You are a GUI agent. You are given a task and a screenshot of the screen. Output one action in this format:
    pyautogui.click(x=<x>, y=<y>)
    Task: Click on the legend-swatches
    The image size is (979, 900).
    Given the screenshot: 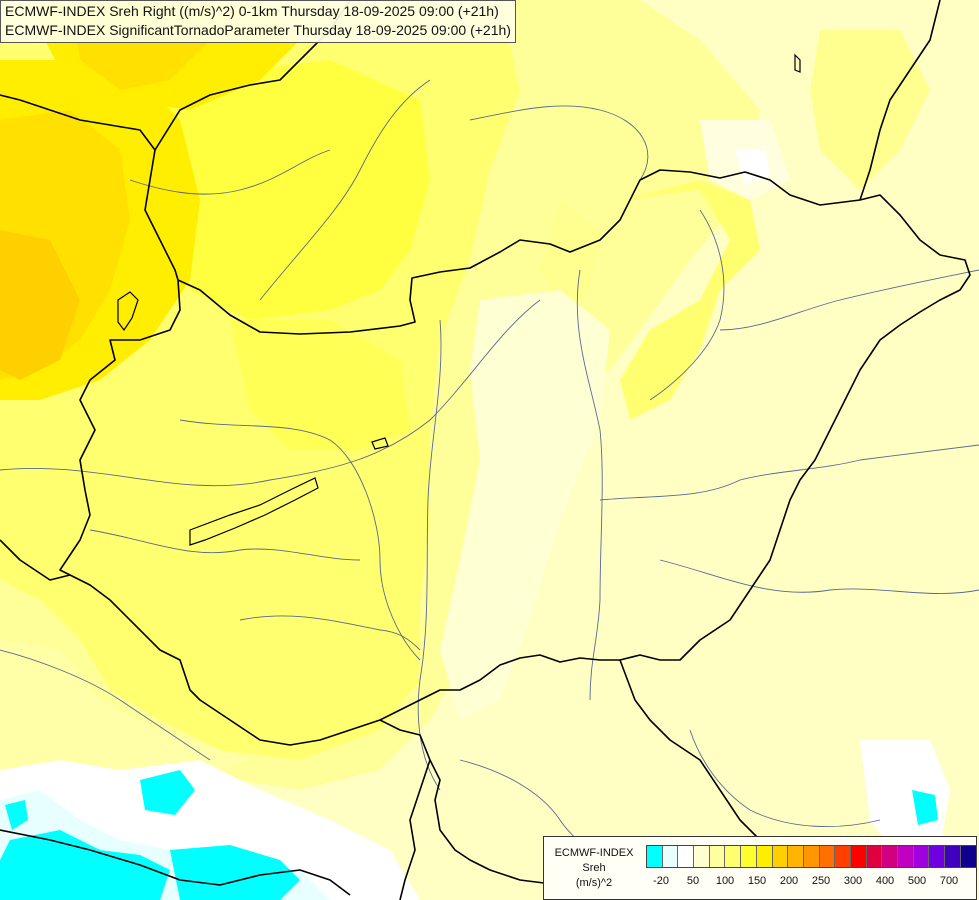 What is the action you would take?
    pyautogui.click(x=812, y=856)
    